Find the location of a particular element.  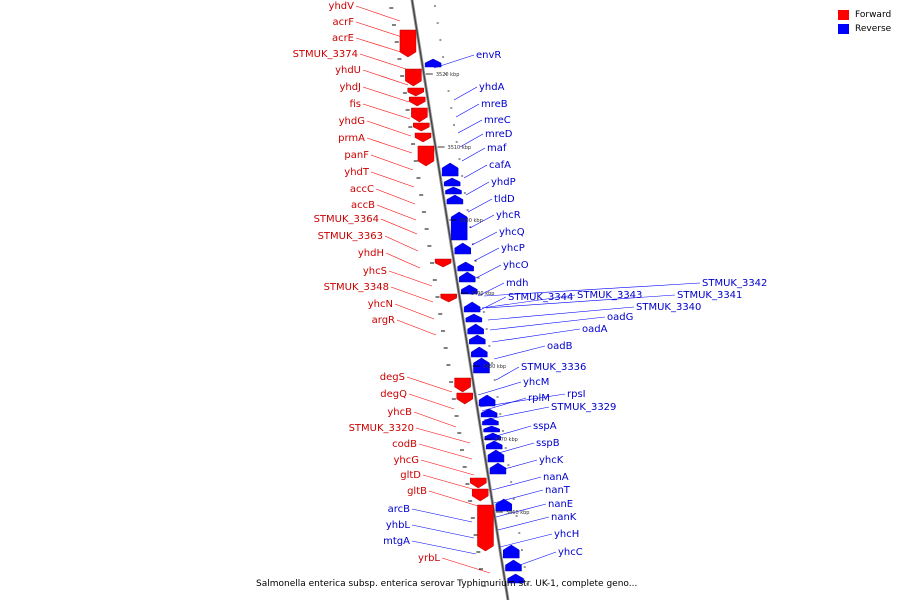

leader-line-degq is located at coordinates (431, 401).